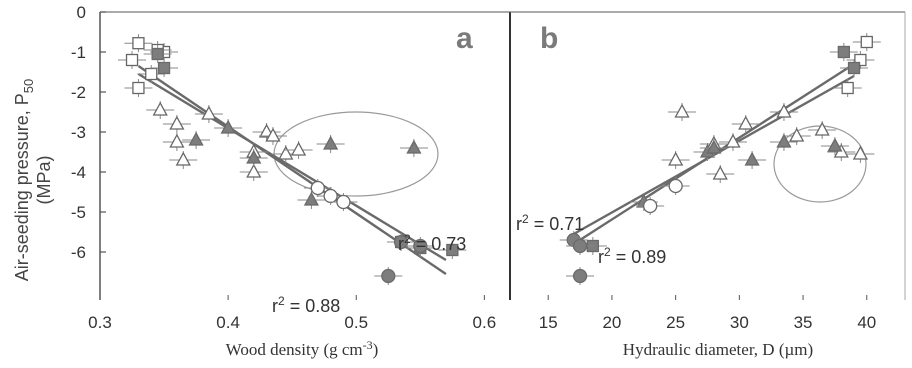 The width and height of the screenshot is (912, 368). What do you see at coordinates (675, 322) in the screenshot?
I see `x-tick-label: 25` at bounding box center [675, 322].